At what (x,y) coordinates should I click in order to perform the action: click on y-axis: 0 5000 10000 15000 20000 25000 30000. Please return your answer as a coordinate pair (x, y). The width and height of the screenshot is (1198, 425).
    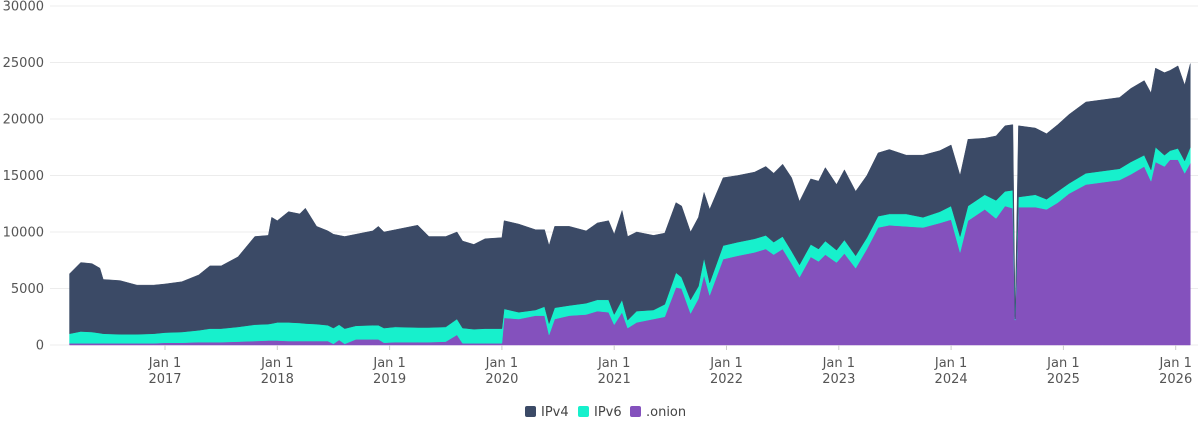
    Looking at the image, I should click on (23, 177).